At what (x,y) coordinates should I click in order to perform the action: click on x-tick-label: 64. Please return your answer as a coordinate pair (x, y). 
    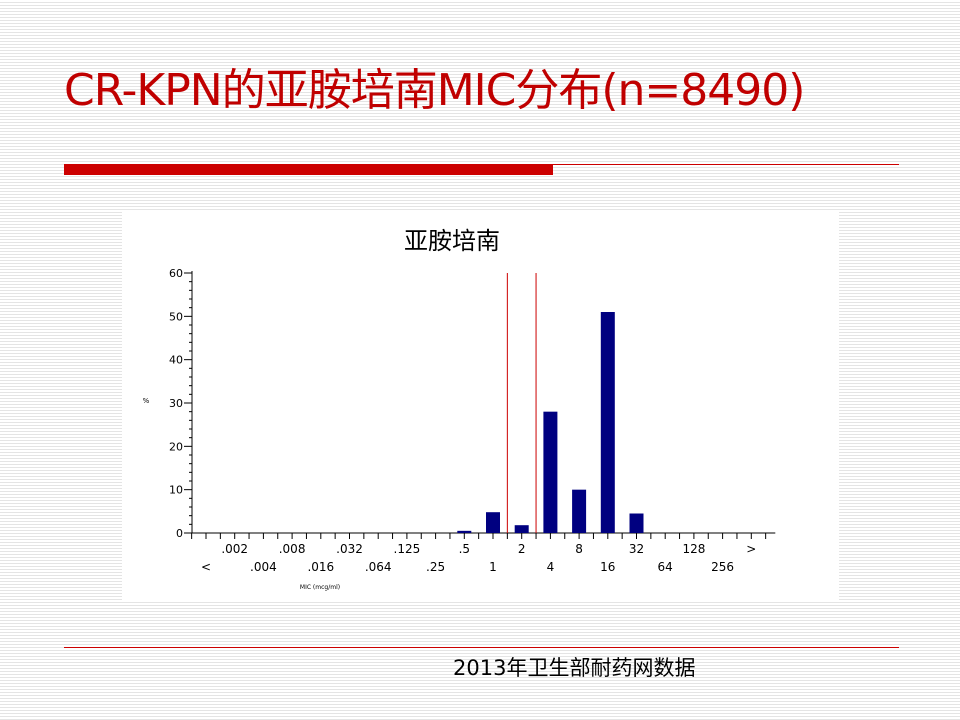
    Looking at the image, I should click on (665, 567).